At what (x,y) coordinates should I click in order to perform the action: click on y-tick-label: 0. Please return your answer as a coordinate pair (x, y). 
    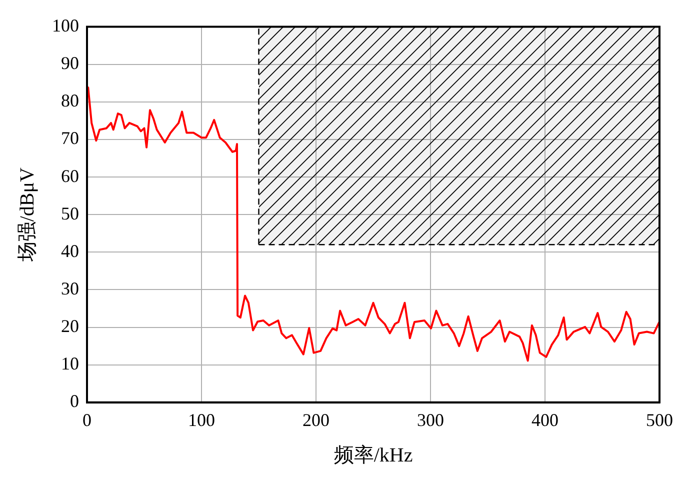
    Looking at the image, I should click on (74, 401).